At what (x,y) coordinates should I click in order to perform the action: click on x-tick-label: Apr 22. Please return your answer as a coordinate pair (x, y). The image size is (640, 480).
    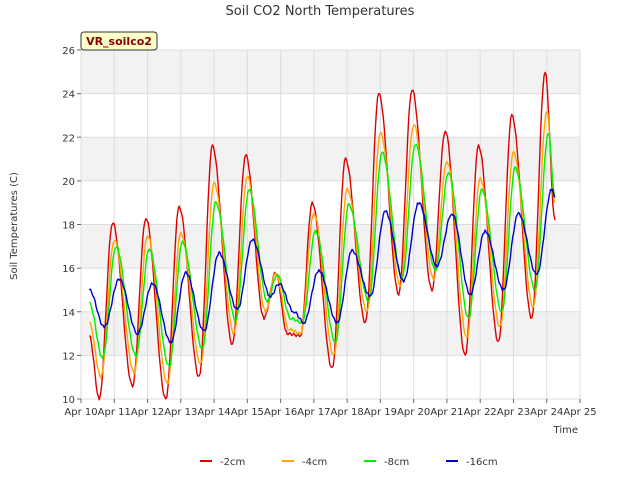
    Looking at the image, I should click on (480, 412).